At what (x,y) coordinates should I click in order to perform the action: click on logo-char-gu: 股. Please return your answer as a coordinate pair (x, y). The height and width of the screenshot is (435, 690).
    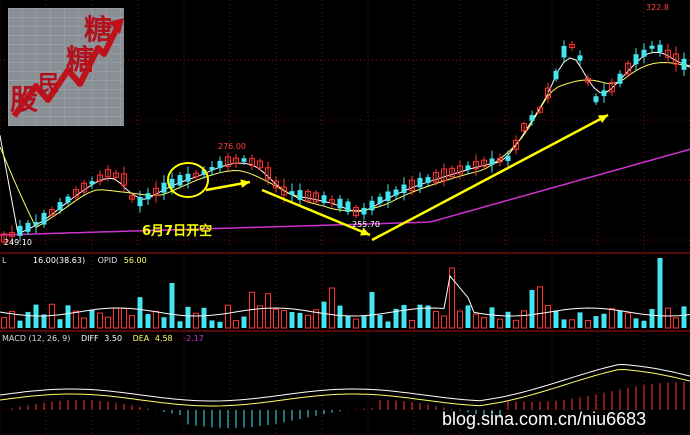
    Looking at the image, I should click on (24, 99).